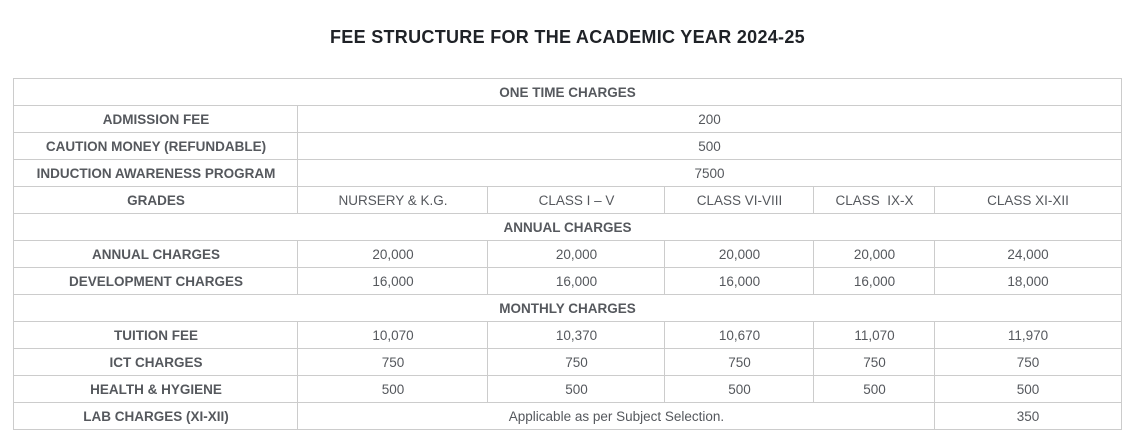 This screenshot has width=1135, height=444. I want to click on tuition-fee-class-ix-x: 11,070, so click(874, 335).